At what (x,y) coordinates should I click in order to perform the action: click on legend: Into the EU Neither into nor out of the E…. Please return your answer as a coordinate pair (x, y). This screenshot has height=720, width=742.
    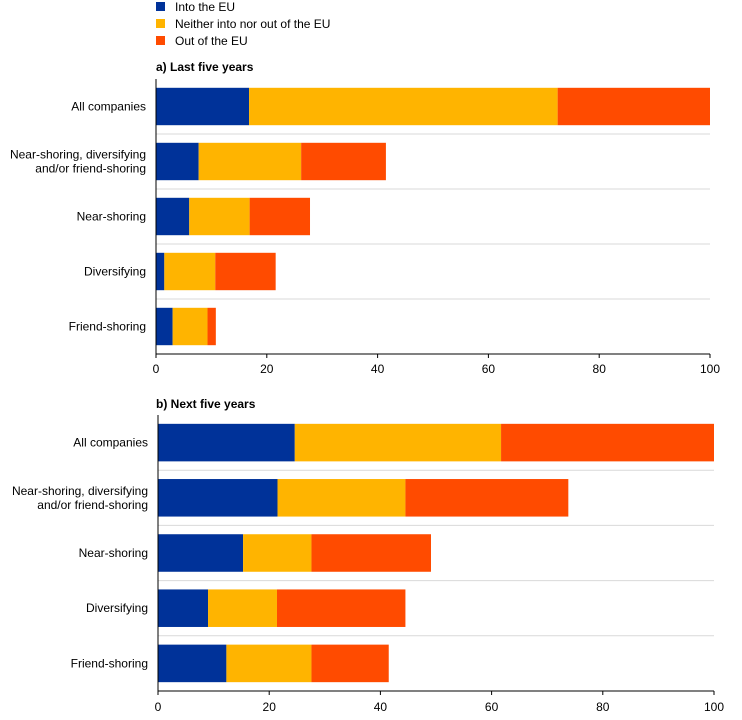
    Looking at the image, I should click on (243, 24).